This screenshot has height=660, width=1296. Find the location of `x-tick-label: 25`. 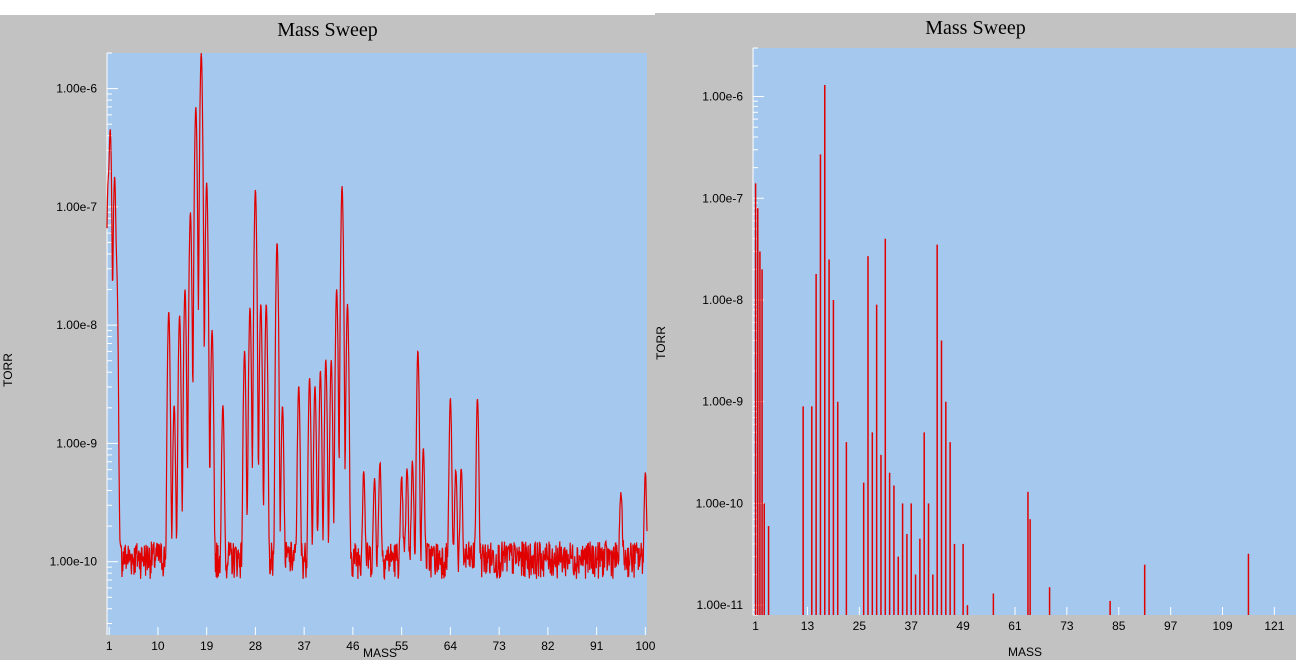

x-tick-label: 25 is located at coordinates (860, 626).